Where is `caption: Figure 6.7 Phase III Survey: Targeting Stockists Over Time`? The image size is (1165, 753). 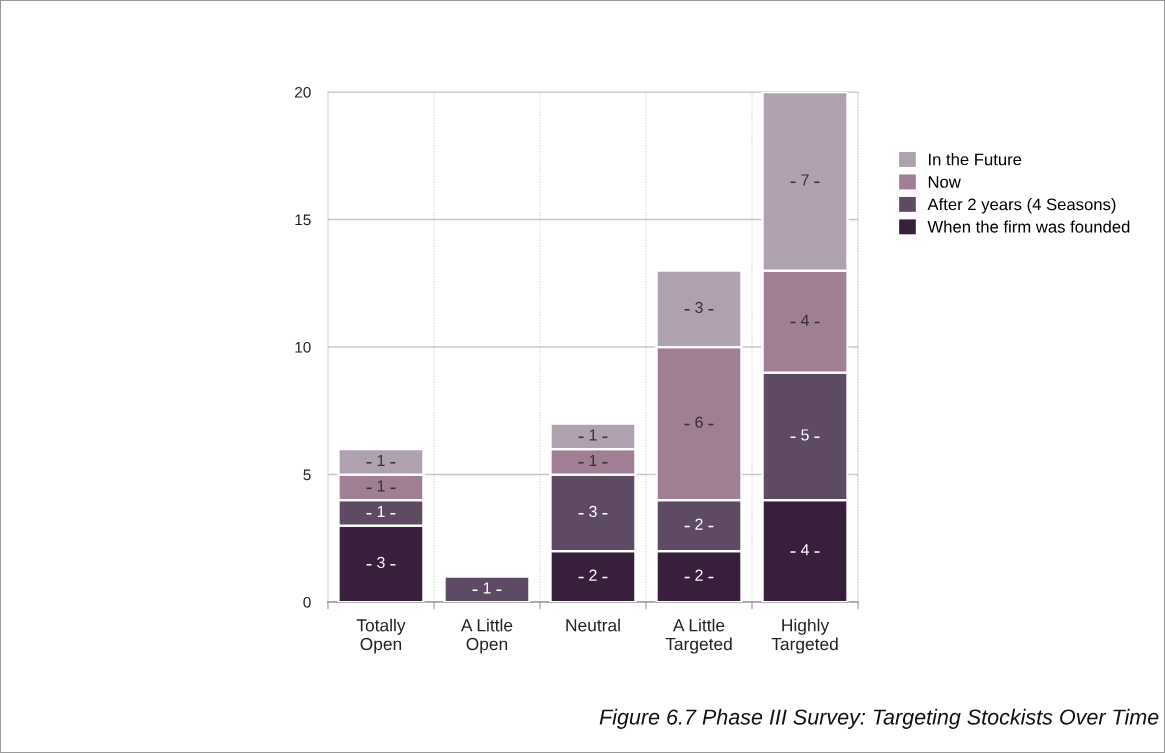 caption: Figure 6.7 Phase III Survey: Targeting Stockists Over Time is located at coordinates (879, 718).